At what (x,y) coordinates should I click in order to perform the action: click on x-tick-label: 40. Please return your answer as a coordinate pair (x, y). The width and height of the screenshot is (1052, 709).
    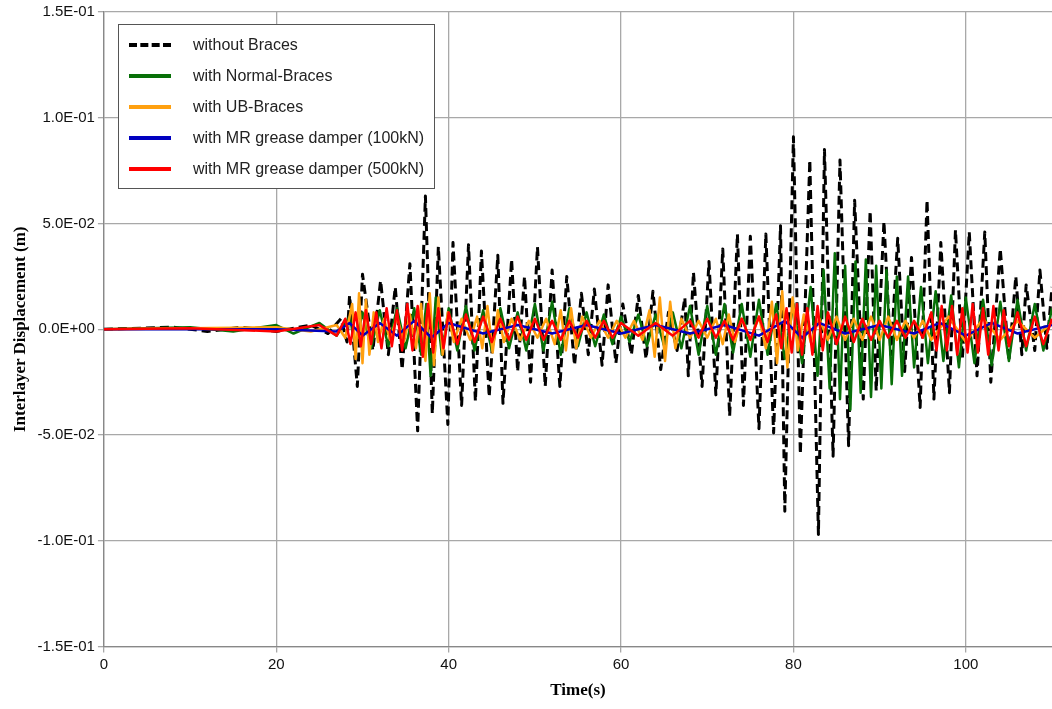
    Looking at the image, I should click on (449, 663).